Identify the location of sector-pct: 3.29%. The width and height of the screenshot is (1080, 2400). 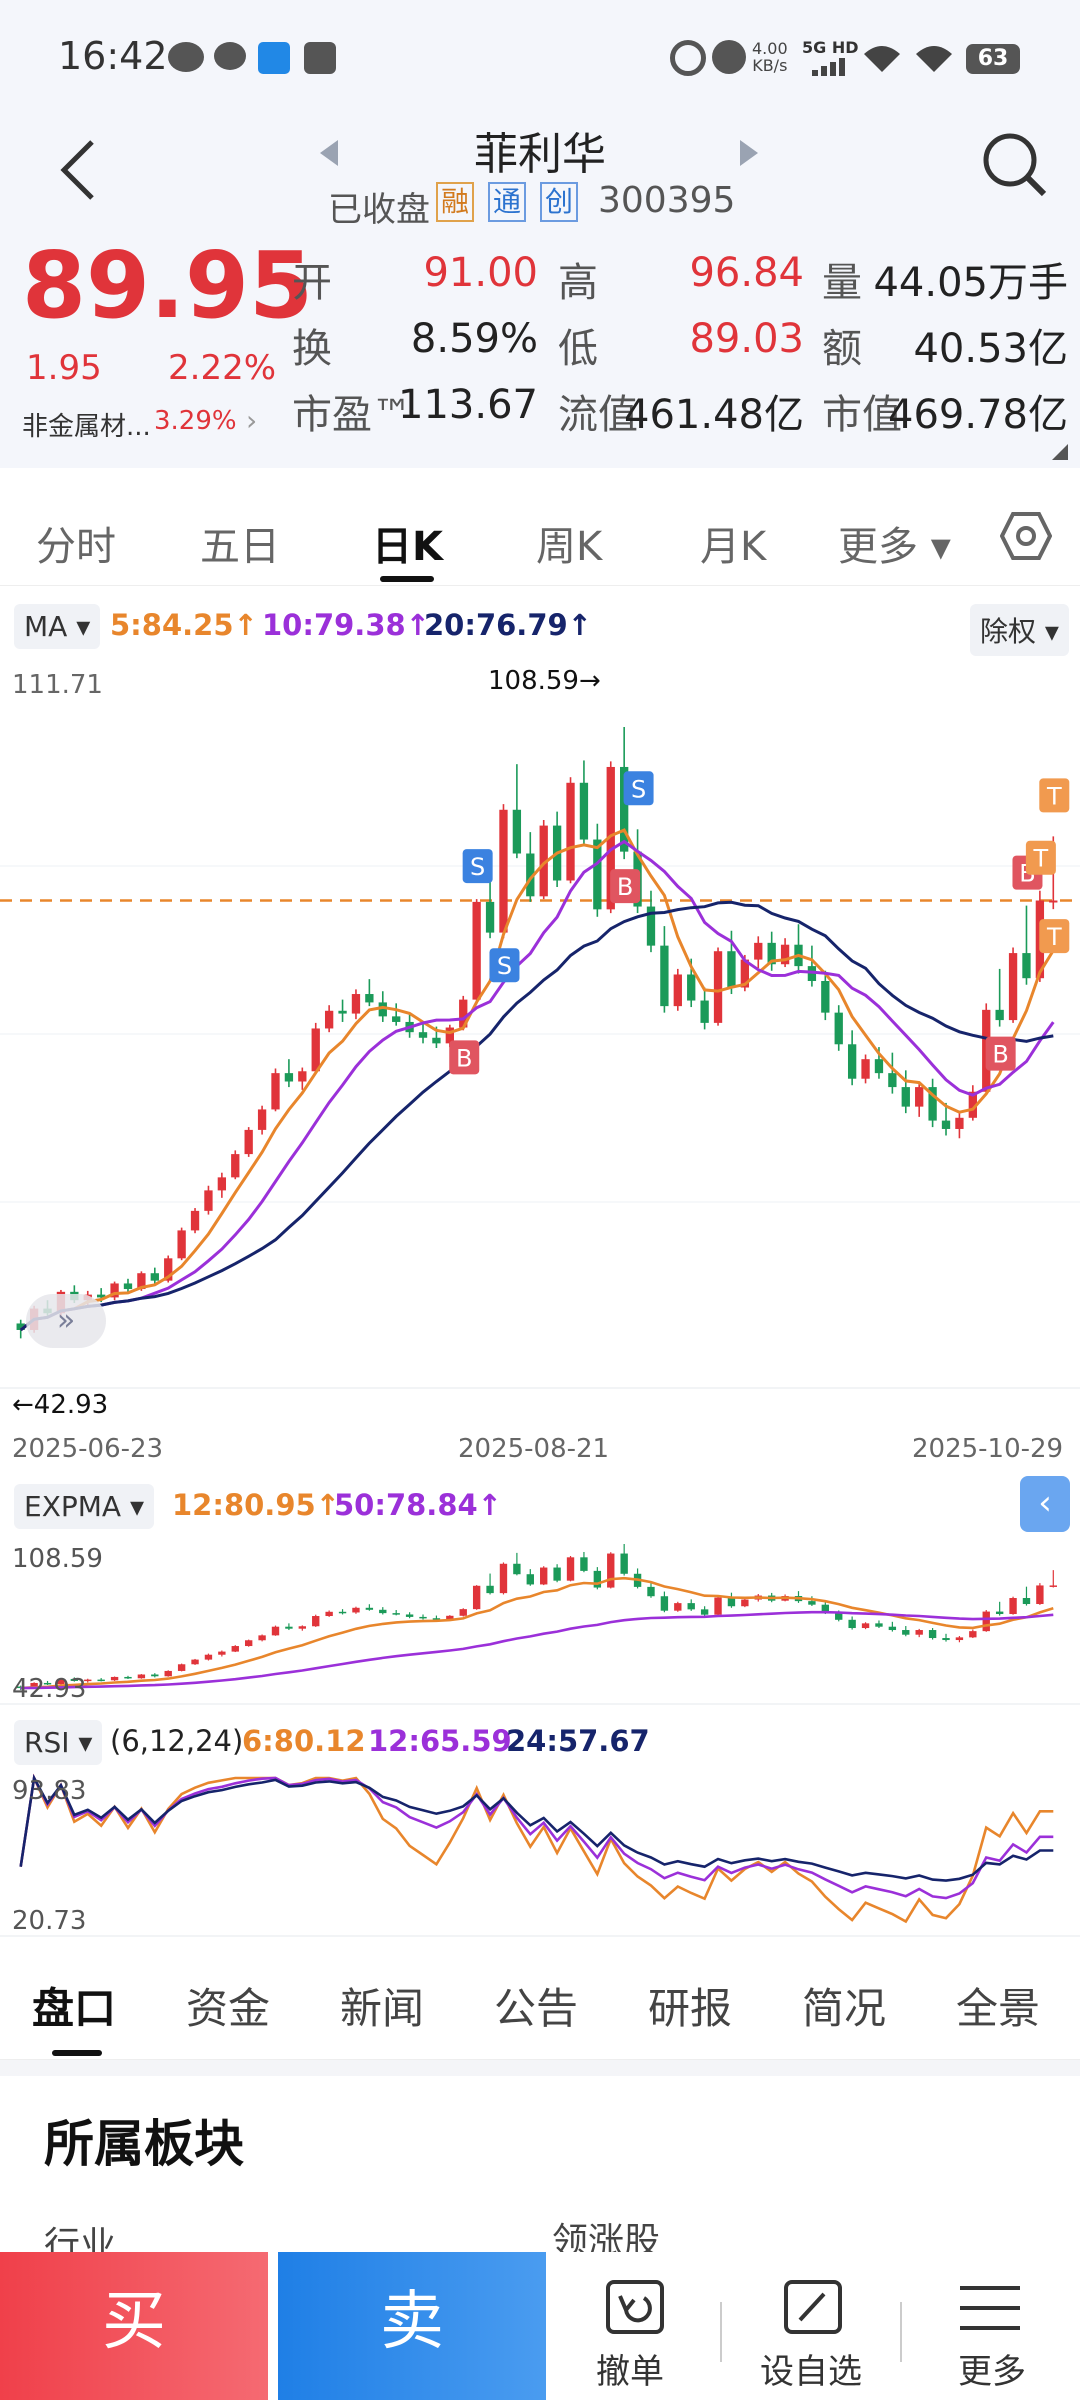
(195, 421).